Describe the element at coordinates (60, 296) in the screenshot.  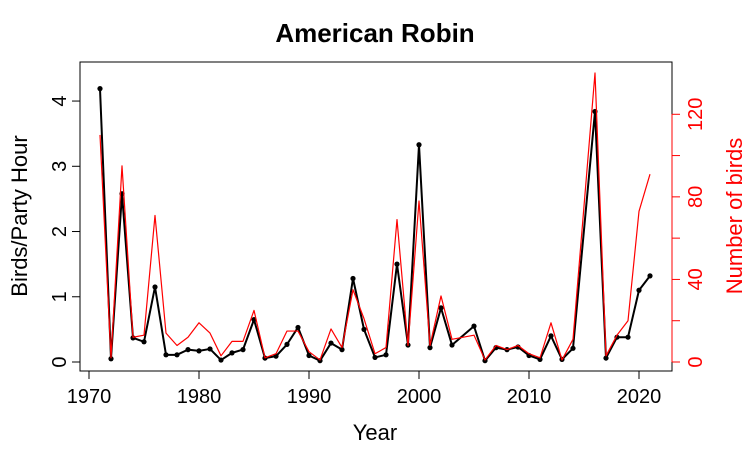
I see `y-left-tick-label: 1` at that location.